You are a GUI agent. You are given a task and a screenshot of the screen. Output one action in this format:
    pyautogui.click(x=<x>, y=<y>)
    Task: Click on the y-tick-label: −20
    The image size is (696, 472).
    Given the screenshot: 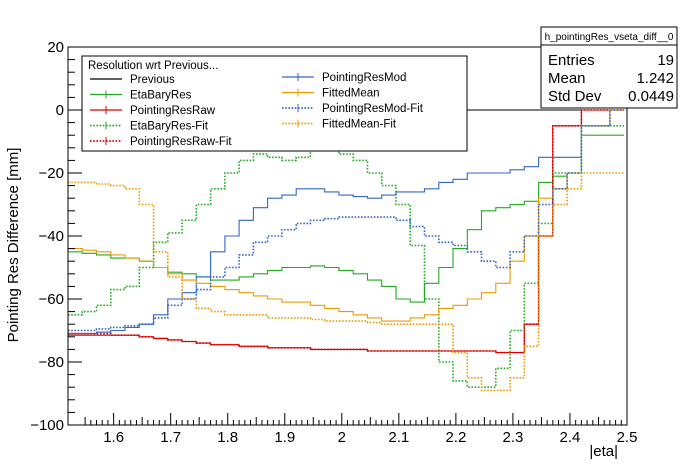 What is the action you would take?
    pyautogui.click(x=51, y=173)
    